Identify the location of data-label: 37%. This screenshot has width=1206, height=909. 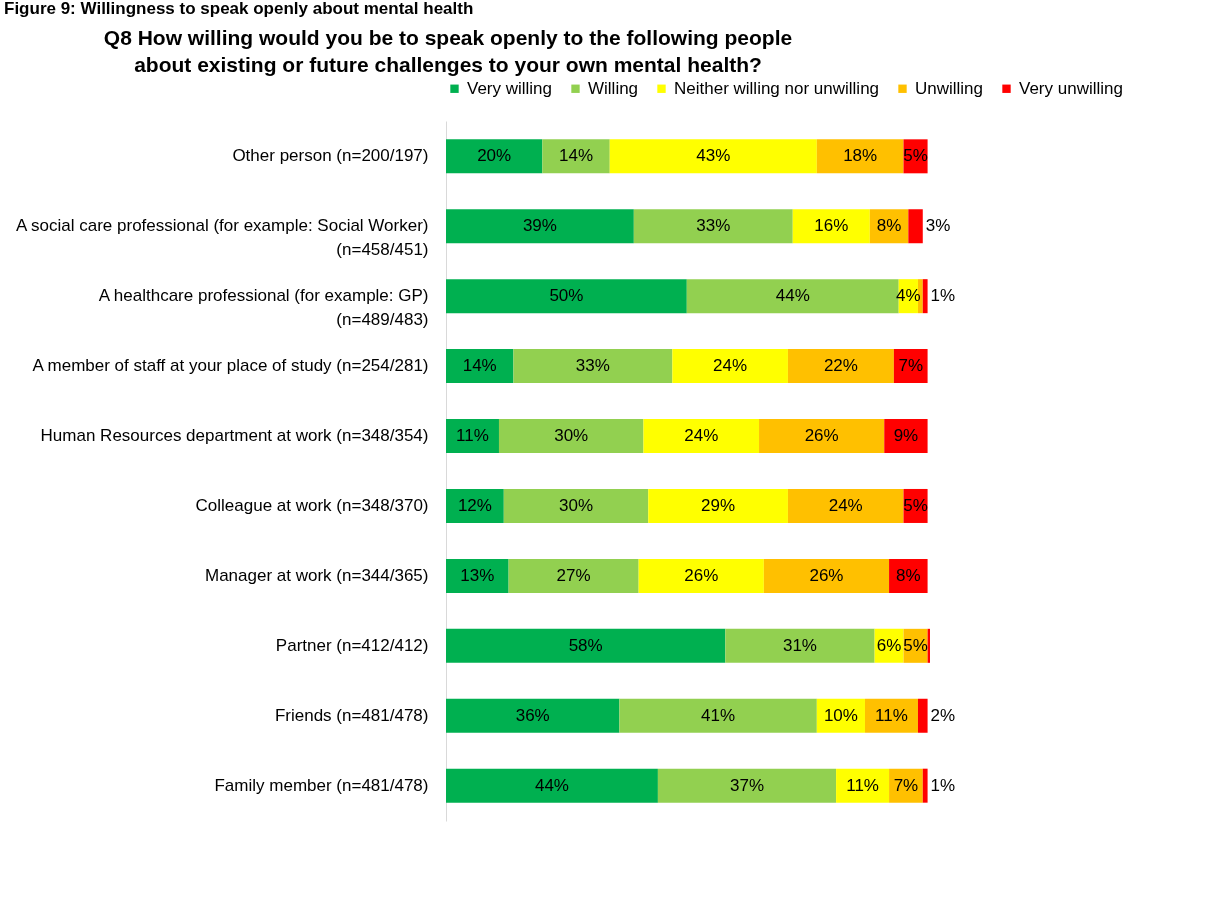
(747, 785).